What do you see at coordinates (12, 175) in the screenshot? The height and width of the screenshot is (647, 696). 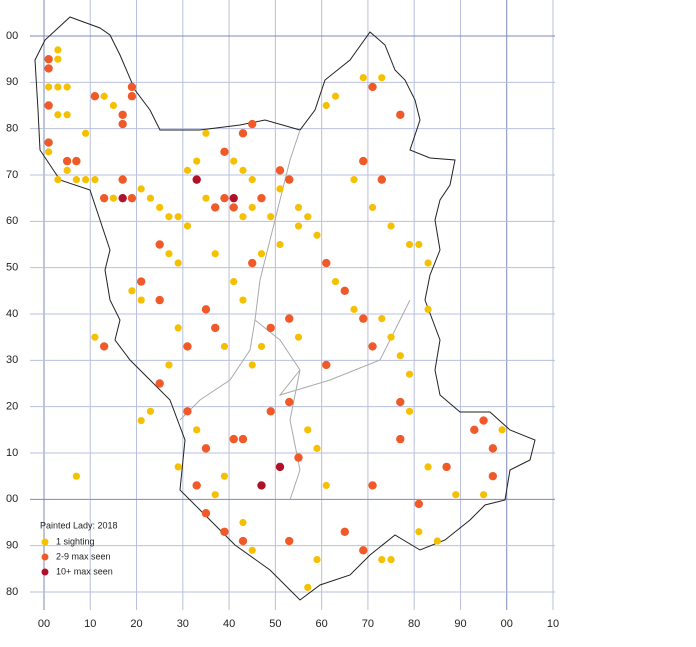 I see `y-tick-label: 70` at bounding box center [12, 175].